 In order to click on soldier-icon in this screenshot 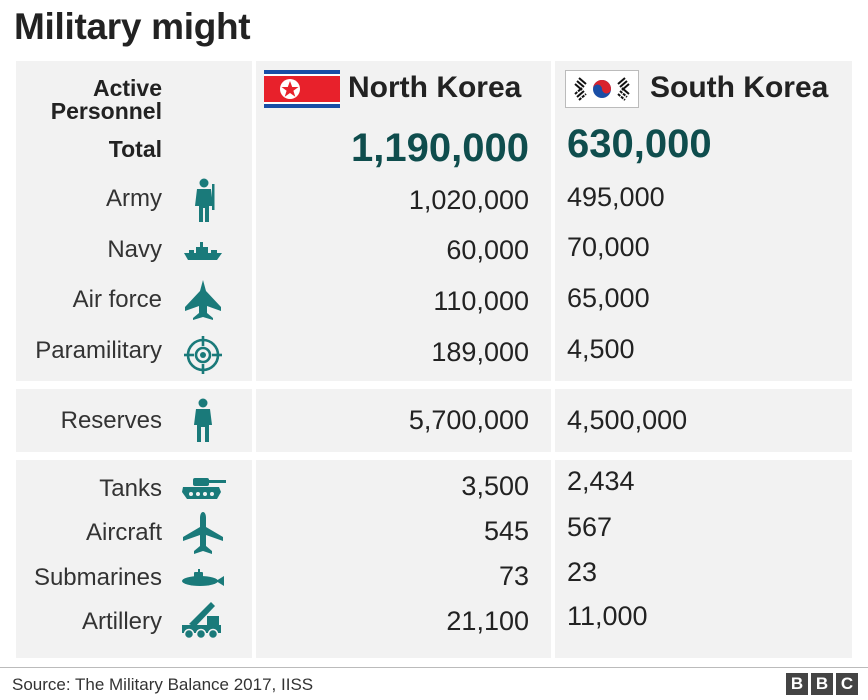, I will do `click(205, 200)`.